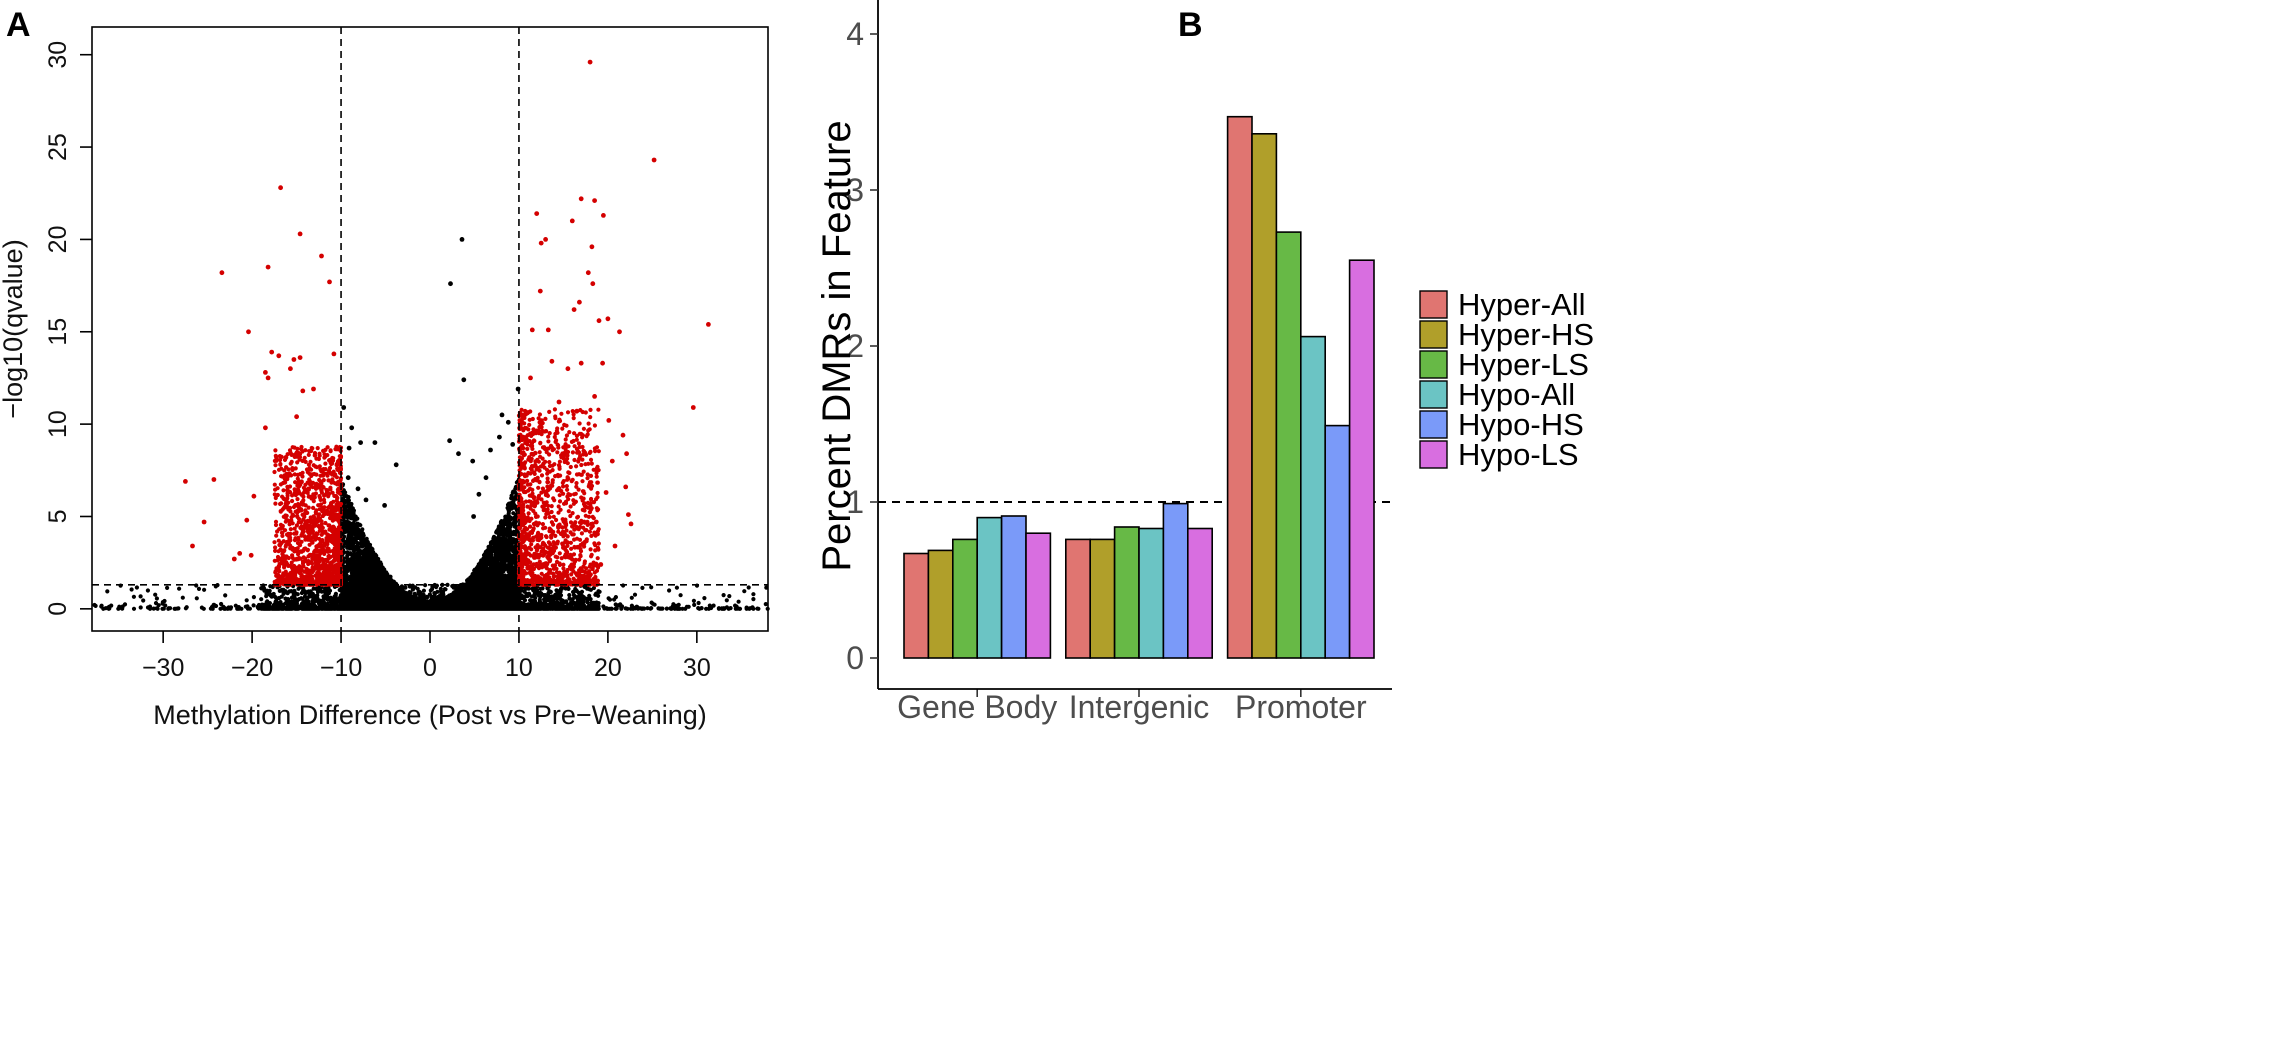  I want to click on legend-item-hyper-hs: Hyper-HS, so click(1506, 334).